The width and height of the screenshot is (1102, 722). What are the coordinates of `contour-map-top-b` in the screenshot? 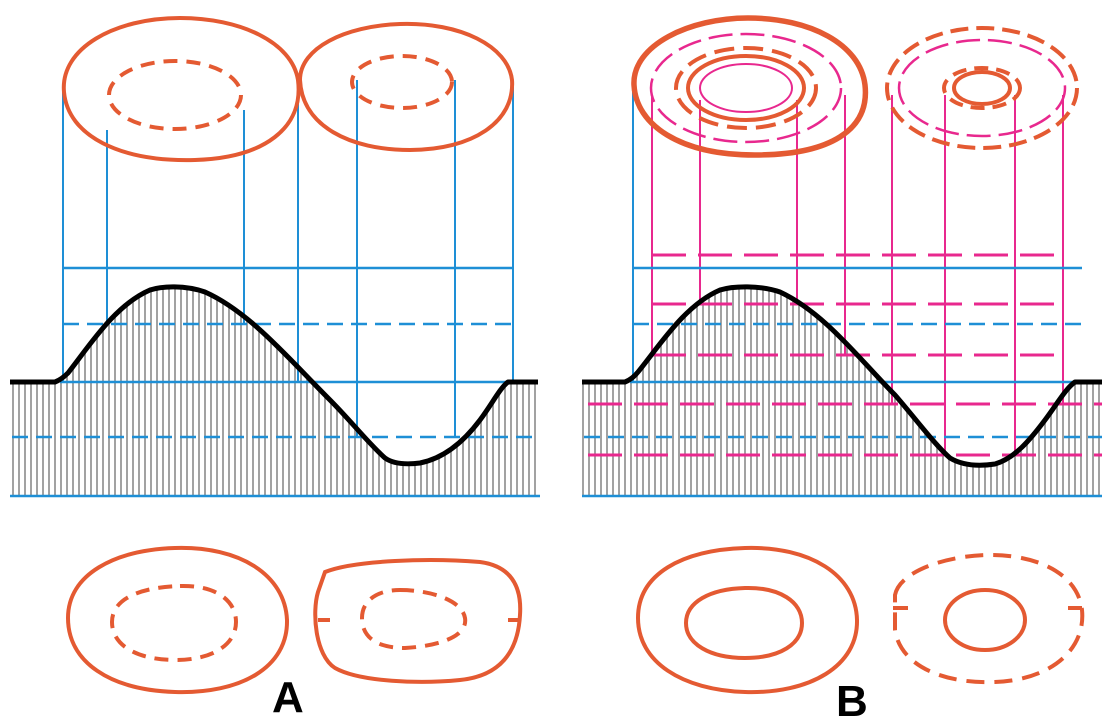 It's located at (855, 86).